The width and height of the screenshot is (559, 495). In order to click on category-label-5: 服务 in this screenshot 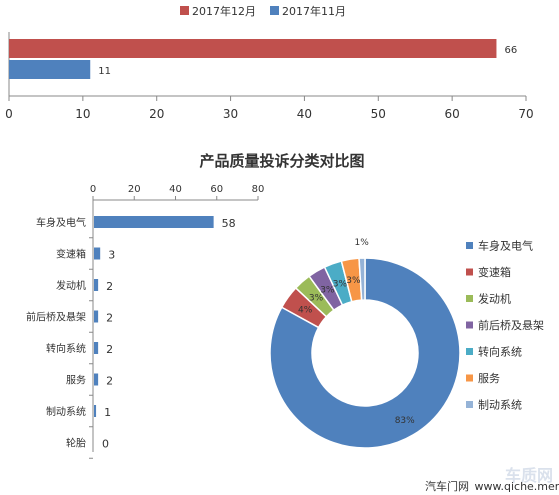, I will do `click(76, 380)`.